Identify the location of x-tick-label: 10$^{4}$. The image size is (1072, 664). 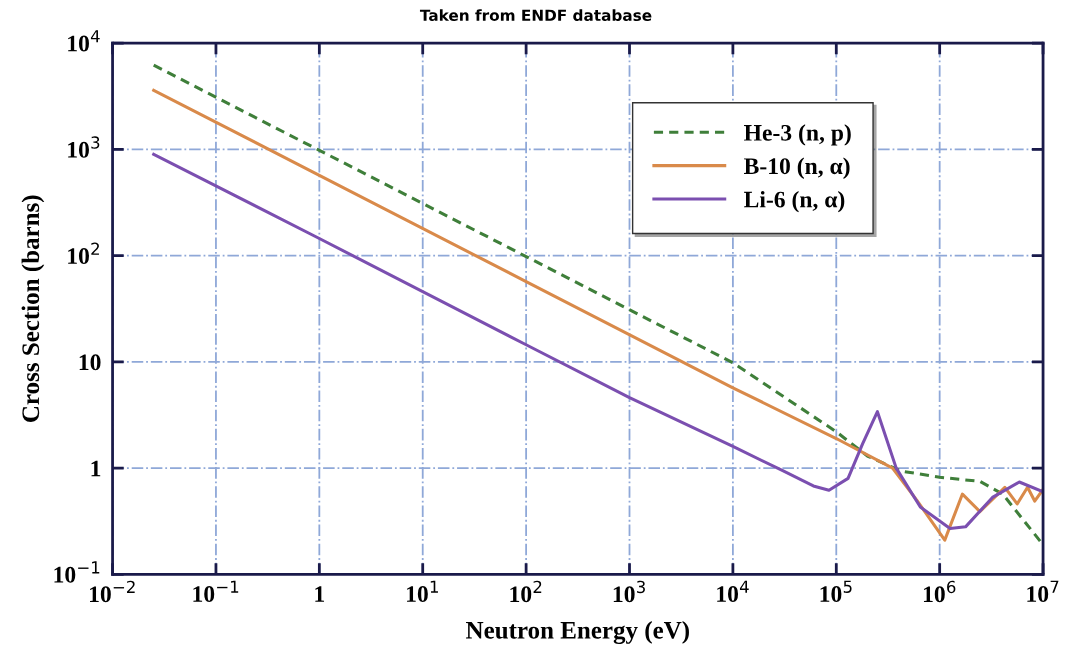
(733, 591).